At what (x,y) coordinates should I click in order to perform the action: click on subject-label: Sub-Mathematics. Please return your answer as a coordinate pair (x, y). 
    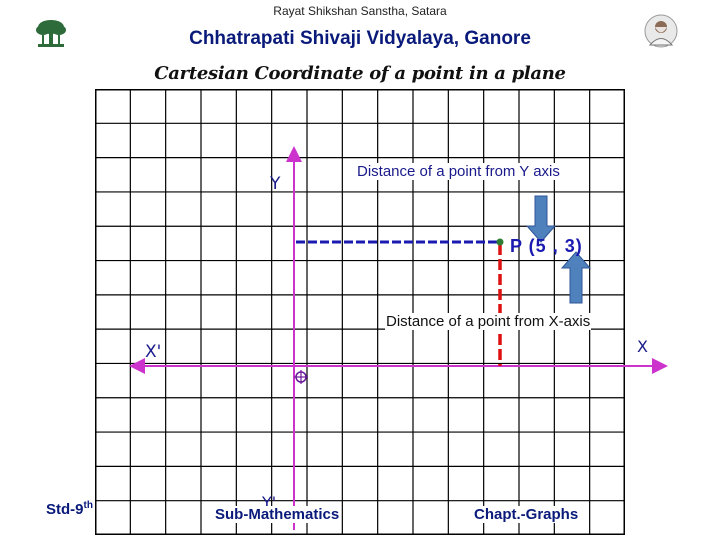
    Looking at the image, I should click on (277, 514).